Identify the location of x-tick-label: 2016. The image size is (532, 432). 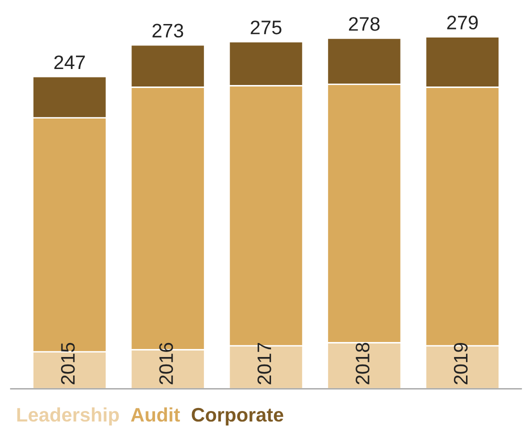
(166, 363).